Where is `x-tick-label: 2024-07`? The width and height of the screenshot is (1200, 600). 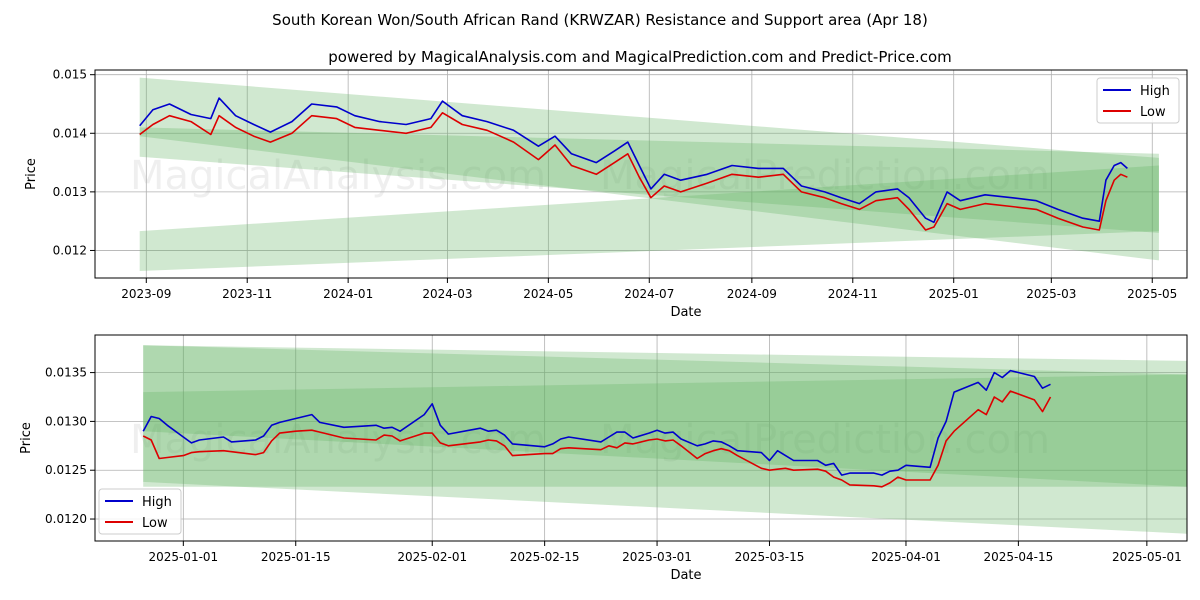
x-tick-label: 2024-07 is located at coordinates (649, 294).